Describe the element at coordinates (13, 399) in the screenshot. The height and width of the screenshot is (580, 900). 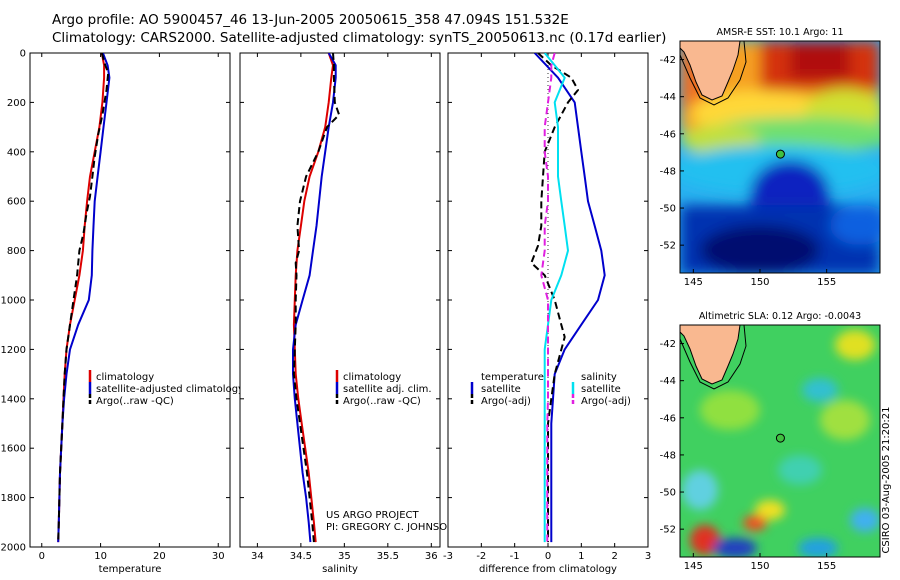
I see `y-tick-label: 1400` at that location.